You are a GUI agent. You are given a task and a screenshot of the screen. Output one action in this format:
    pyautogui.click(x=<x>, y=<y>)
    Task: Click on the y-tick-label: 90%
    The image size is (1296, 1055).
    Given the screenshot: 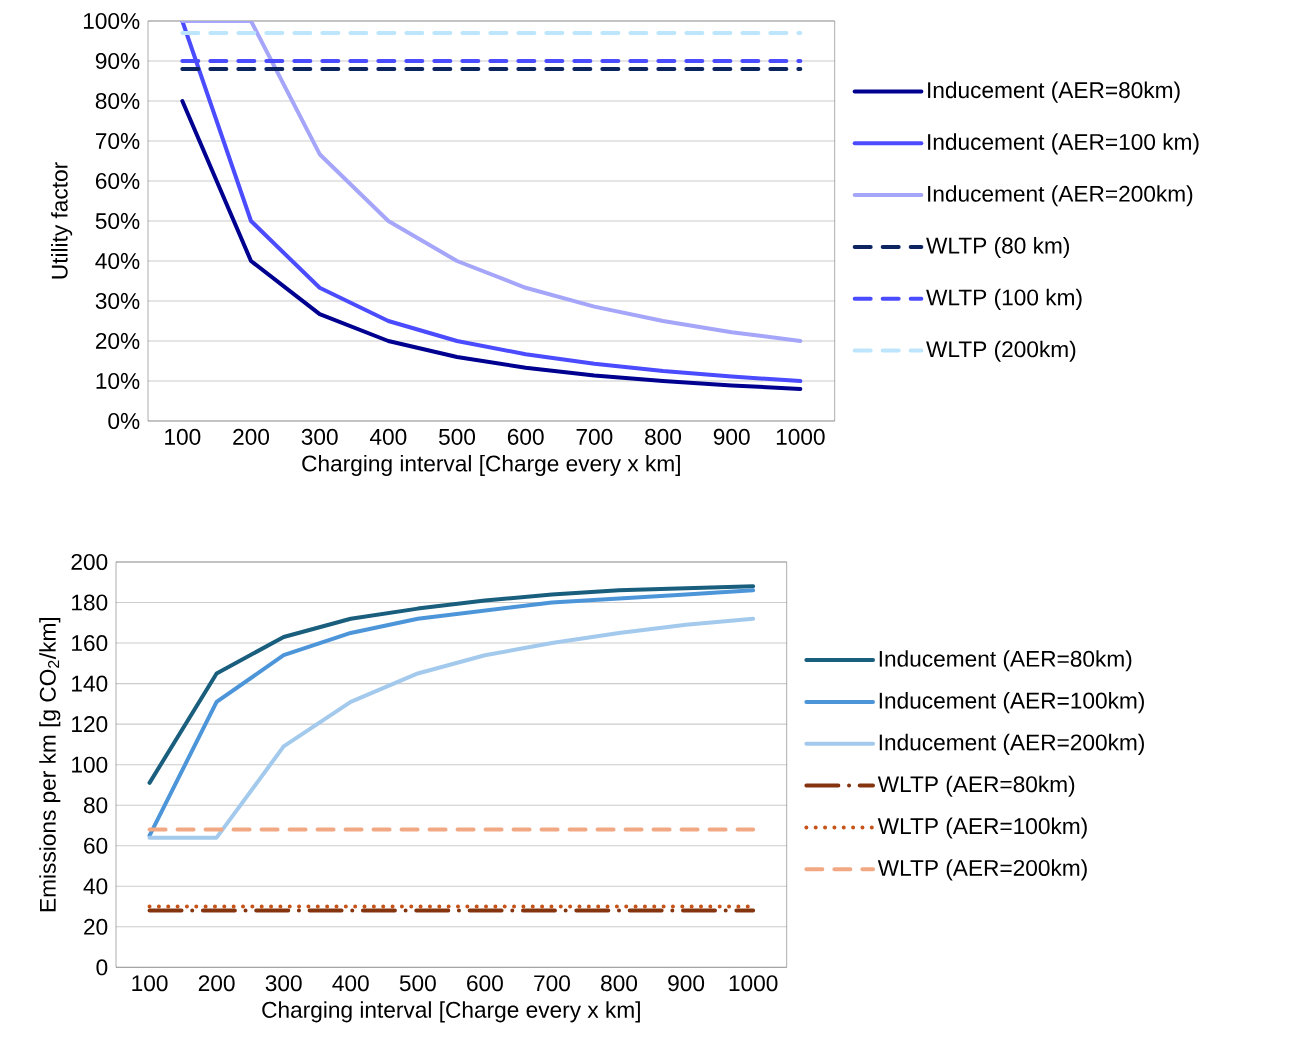 What is the action you would take?
    pyautogui.click(x=117, y=61)
    